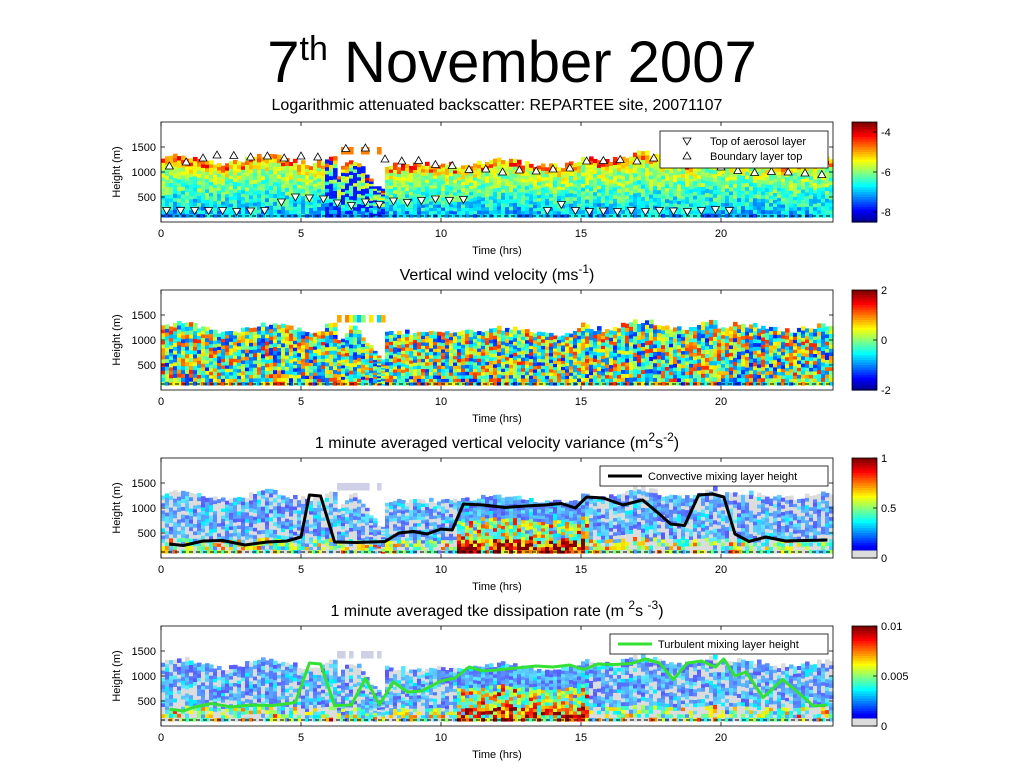  What do you see at coordinates (283, 62) in the screenshot?
I see `title-day: 7` at bounding box center [283, 62].